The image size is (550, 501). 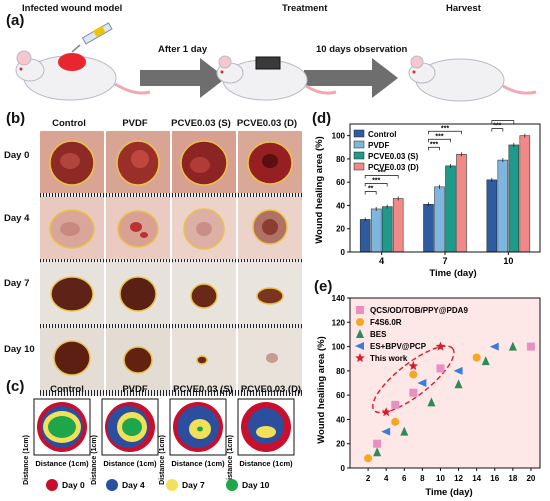 I want to click on e-xtick-label: 2, so click(x=368, y=478).